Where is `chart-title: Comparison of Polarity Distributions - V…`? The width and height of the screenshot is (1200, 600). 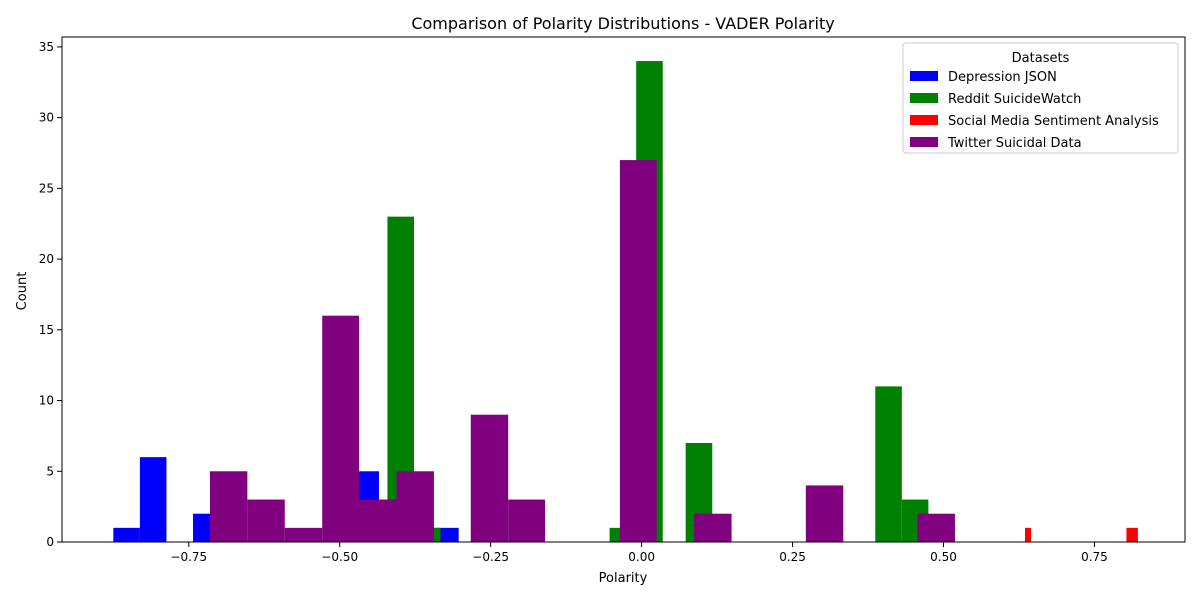
chart-title: Comparison of Polarity Distributions - V… is located at coordinates (622, 23).